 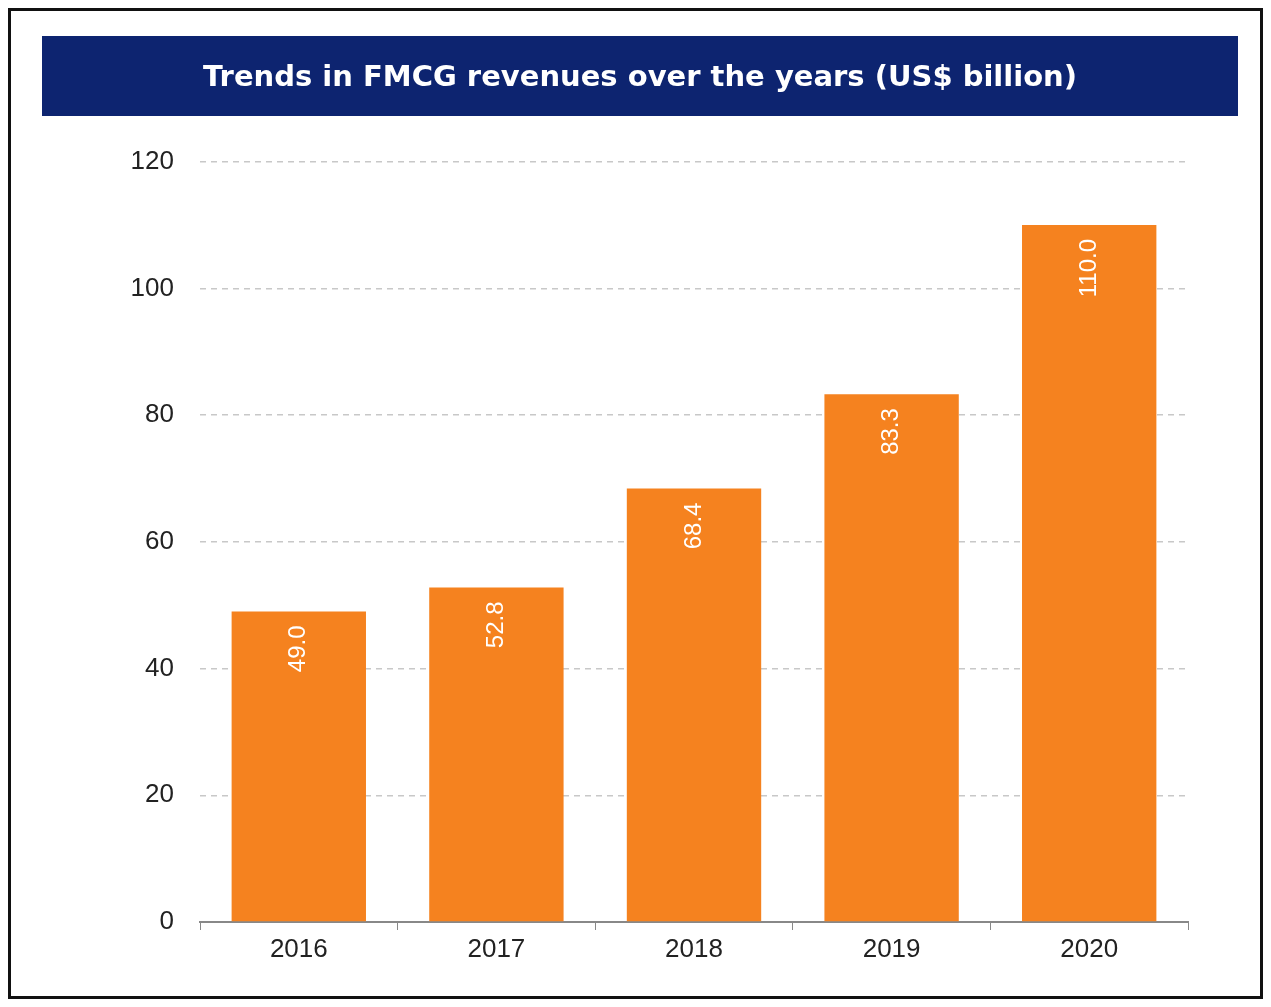 I want to click on y-tick-label: 80, so click(x=159, y=413).